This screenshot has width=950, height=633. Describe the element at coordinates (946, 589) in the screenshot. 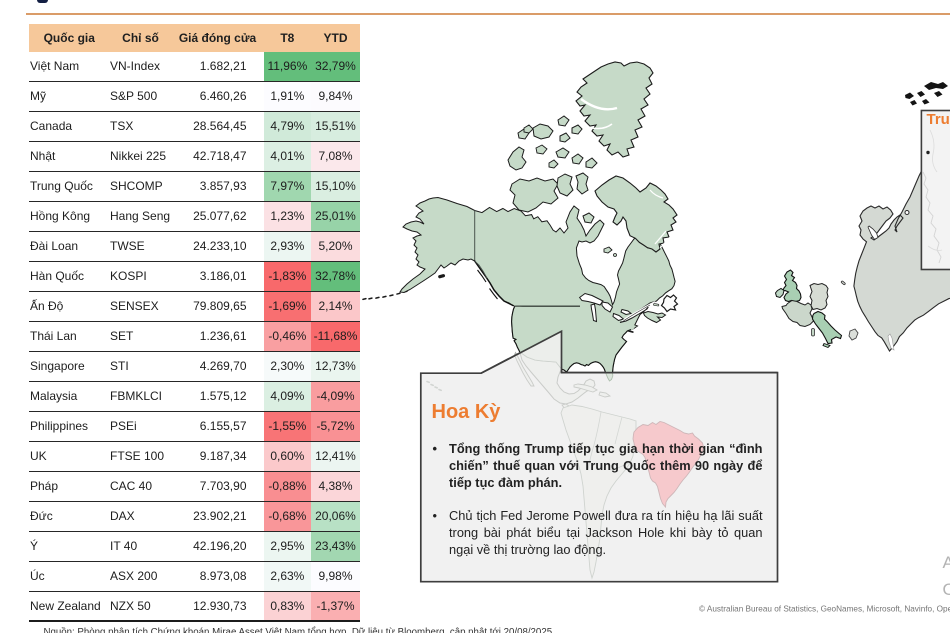

I see `svg-text: OC` at that location.